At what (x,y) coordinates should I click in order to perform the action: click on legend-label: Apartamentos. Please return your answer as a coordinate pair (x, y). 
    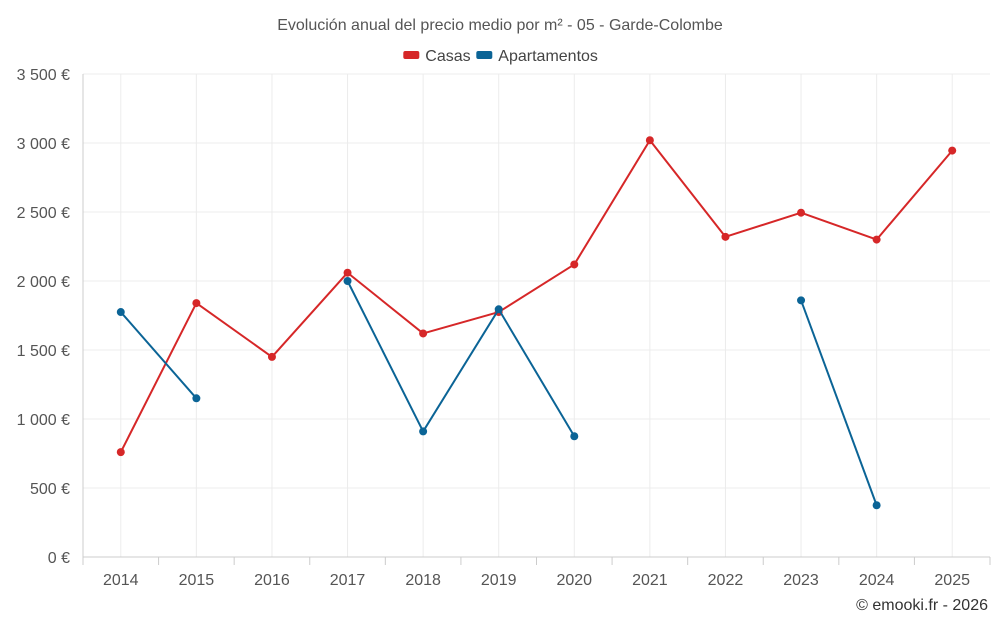
    Looking at the image, I should click on (548, 56).